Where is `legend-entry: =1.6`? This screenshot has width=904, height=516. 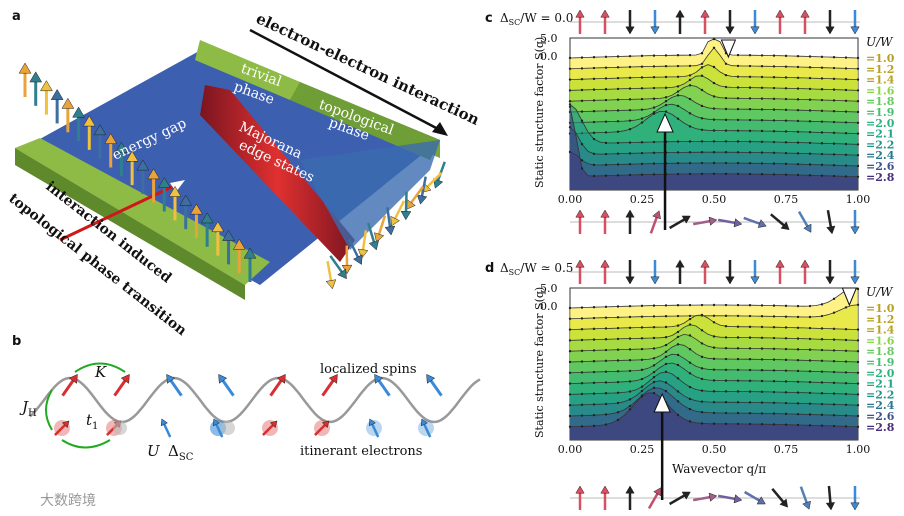
legend-entry: =1.6 is located at coordinates (880, 90).